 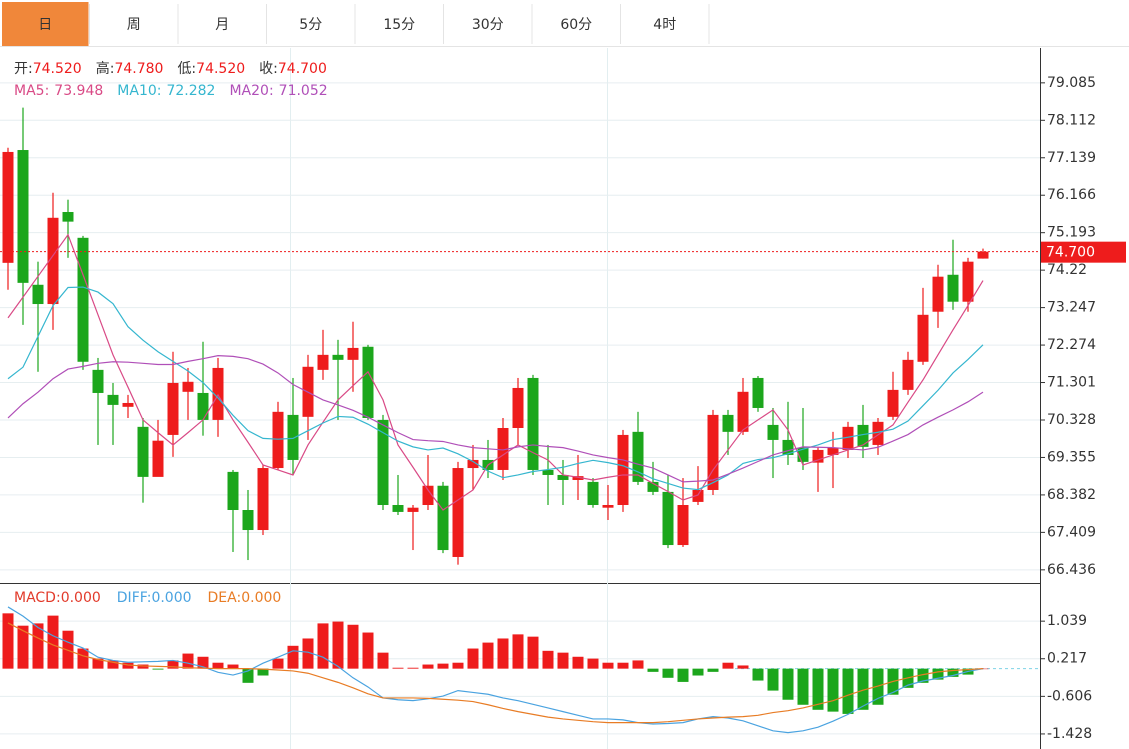 I want to click on tab: 日, so click(x=46, y=24).